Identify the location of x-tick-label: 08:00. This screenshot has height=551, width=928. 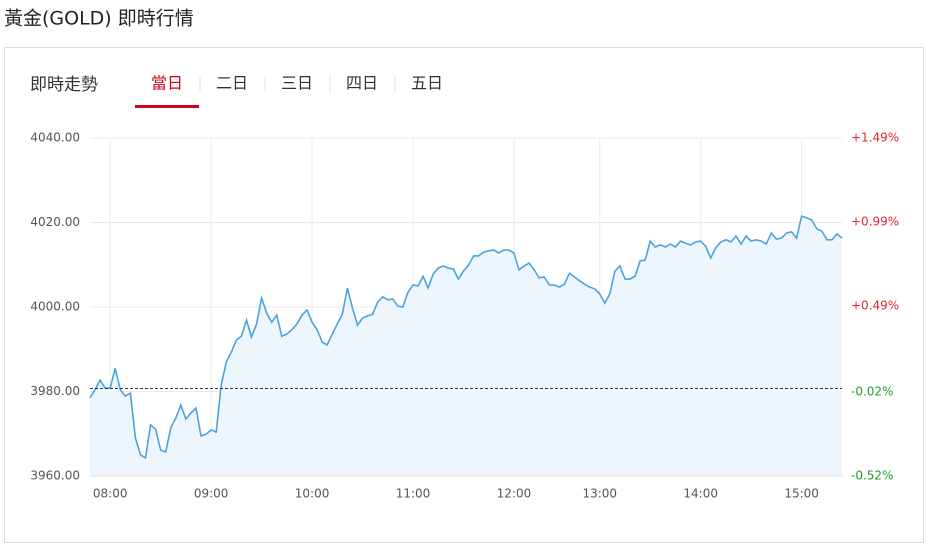
(110, 494).